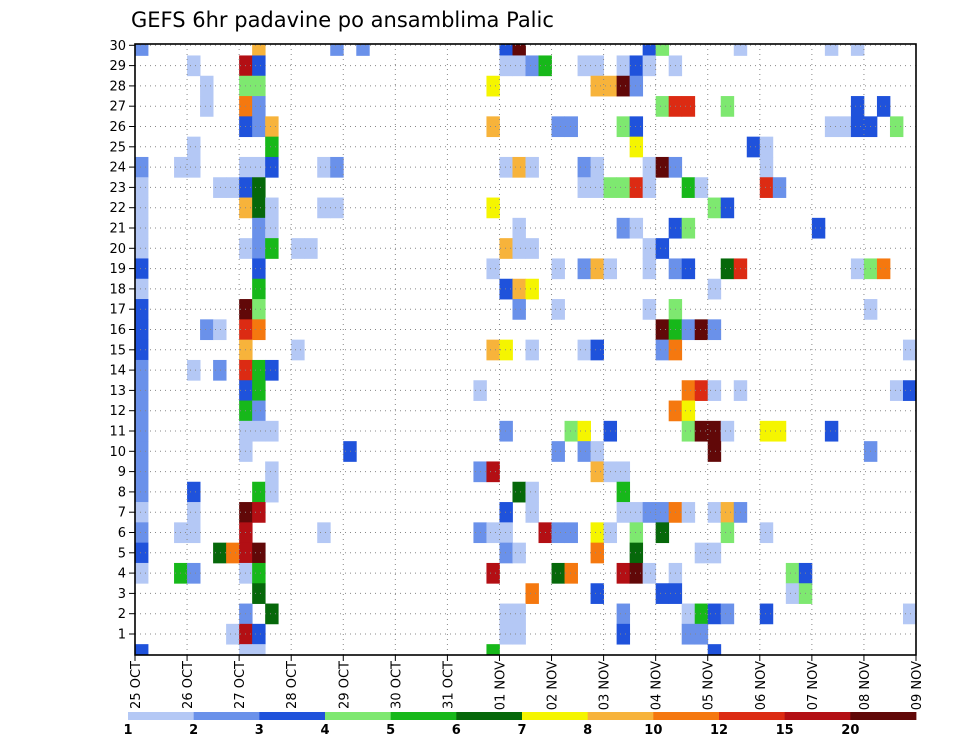  Describe the element at coordinates (719, 730) in the screenshot. I see `colorbar-label: 12` at that location.